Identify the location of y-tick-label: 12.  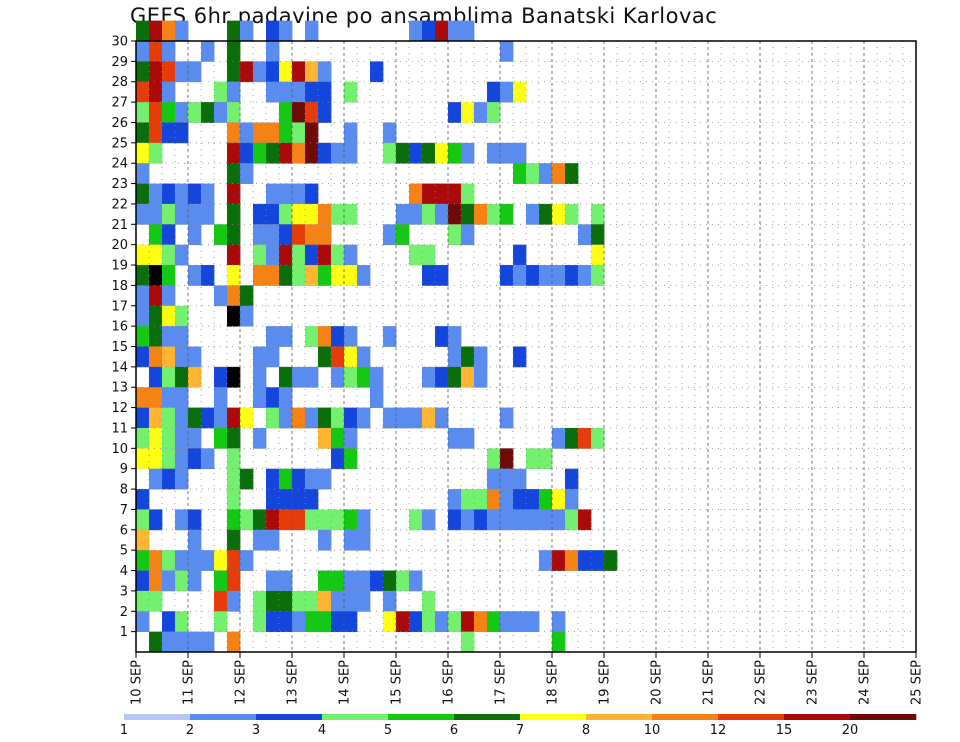
(119, 408).